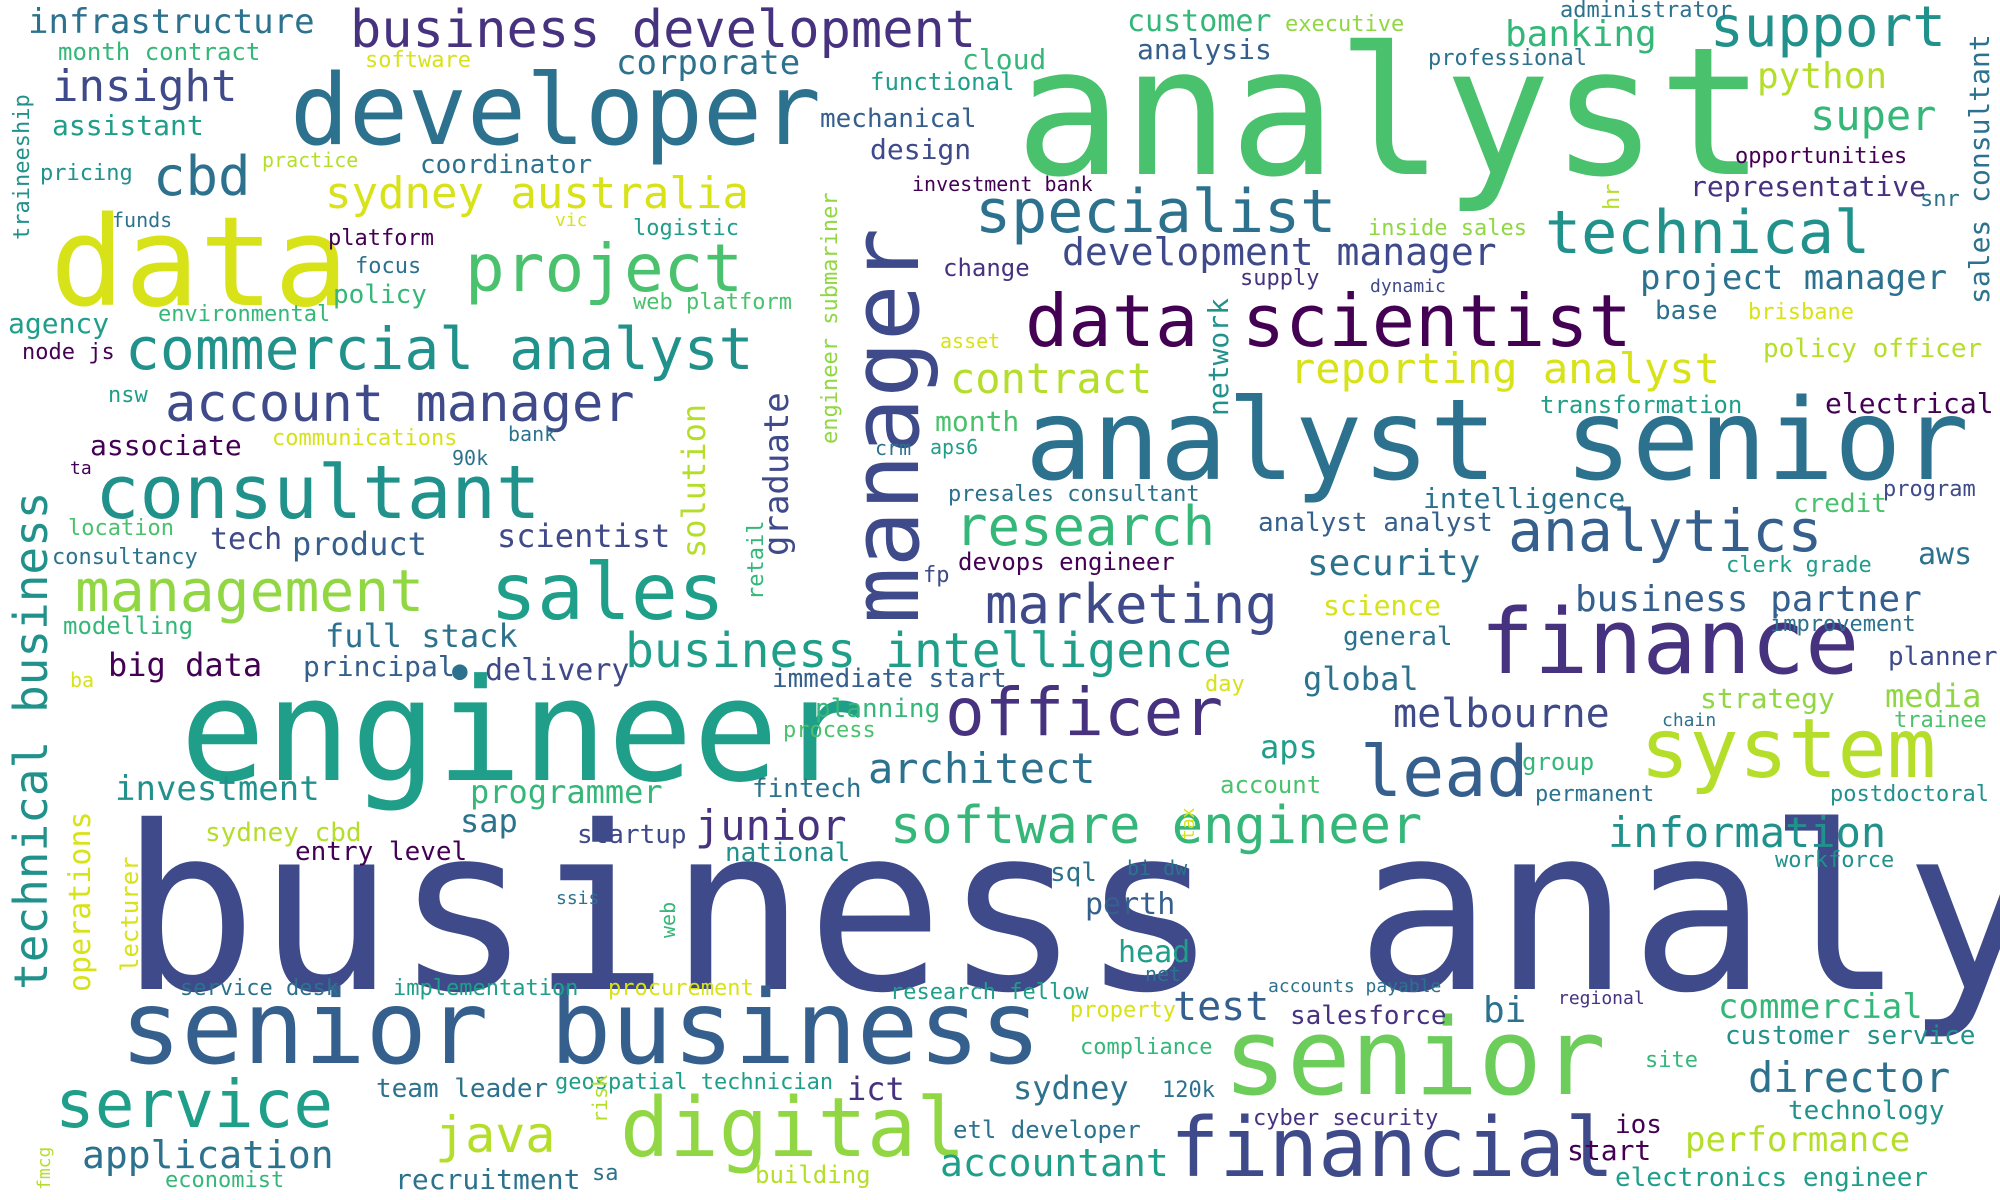 Image resolution: width=2000 pixels, height=1200 pixels. I want to click on word-operations: operations, so click(80, 901).